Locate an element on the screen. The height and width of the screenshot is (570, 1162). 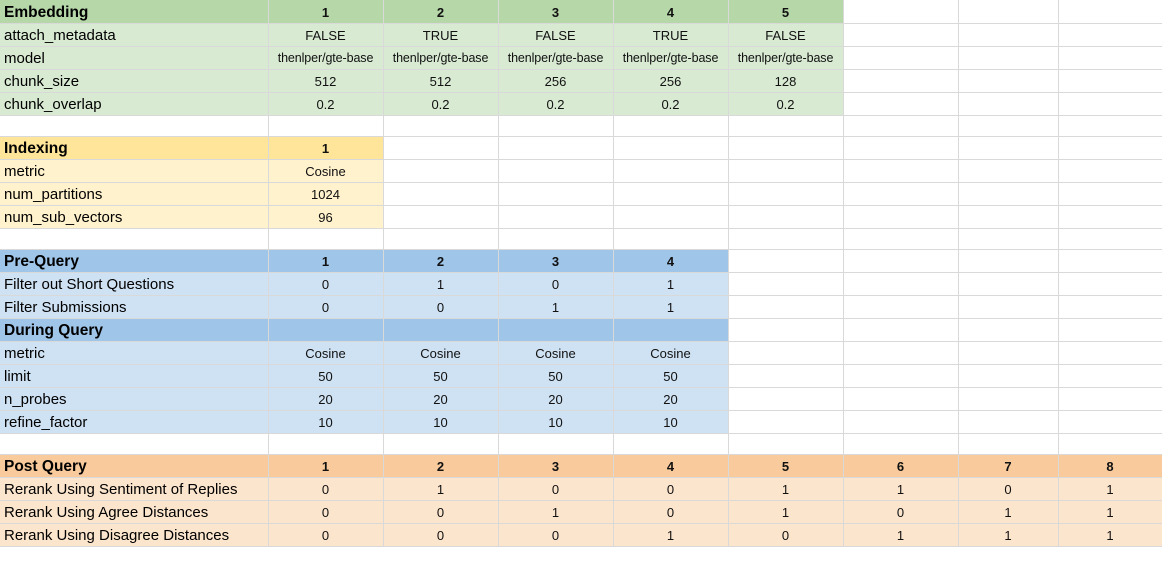
row-label-cell: chunk_size is located at coordinates (134, 81).